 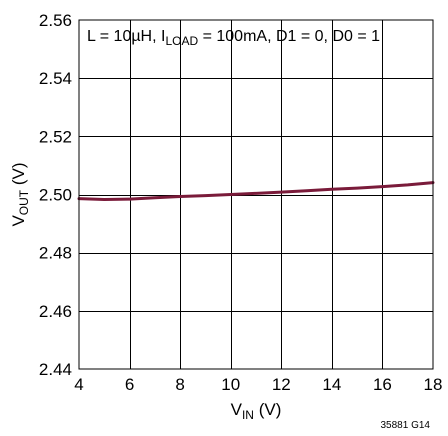 I want to click on x-tick-label: 12, so click(x=281, y=384).